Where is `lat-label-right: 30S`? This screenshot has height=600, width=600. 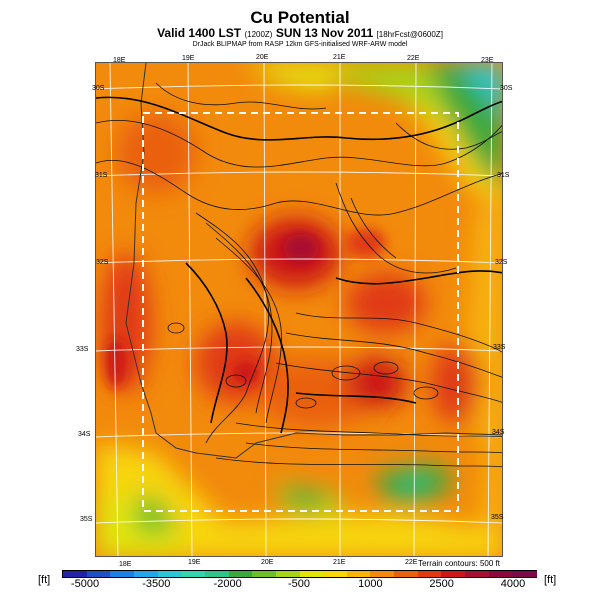
lat-label-right: 30S is located at coordinates (506, 88).